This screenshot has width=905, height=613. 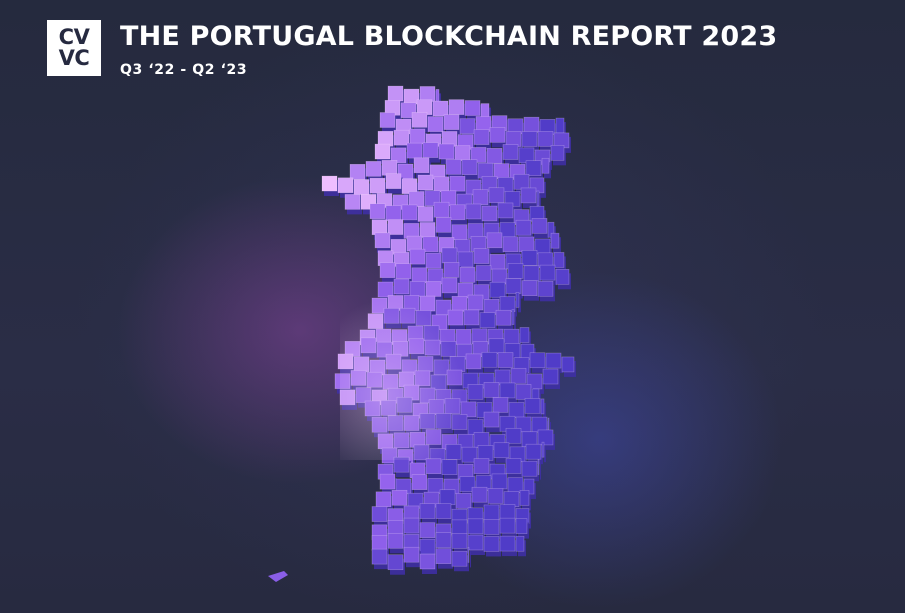 I want to click on cvvc-logo: CV VC, so click(x=74, y=48).